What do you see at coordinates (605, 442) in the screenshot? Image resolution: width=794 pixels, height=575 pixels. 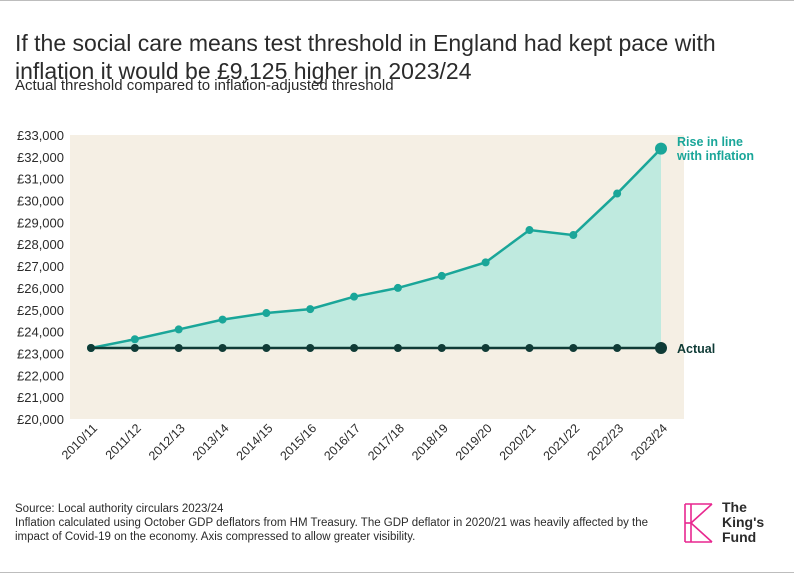 I see `x-tick-label: 2022/23` at bounding box center [605, 442].